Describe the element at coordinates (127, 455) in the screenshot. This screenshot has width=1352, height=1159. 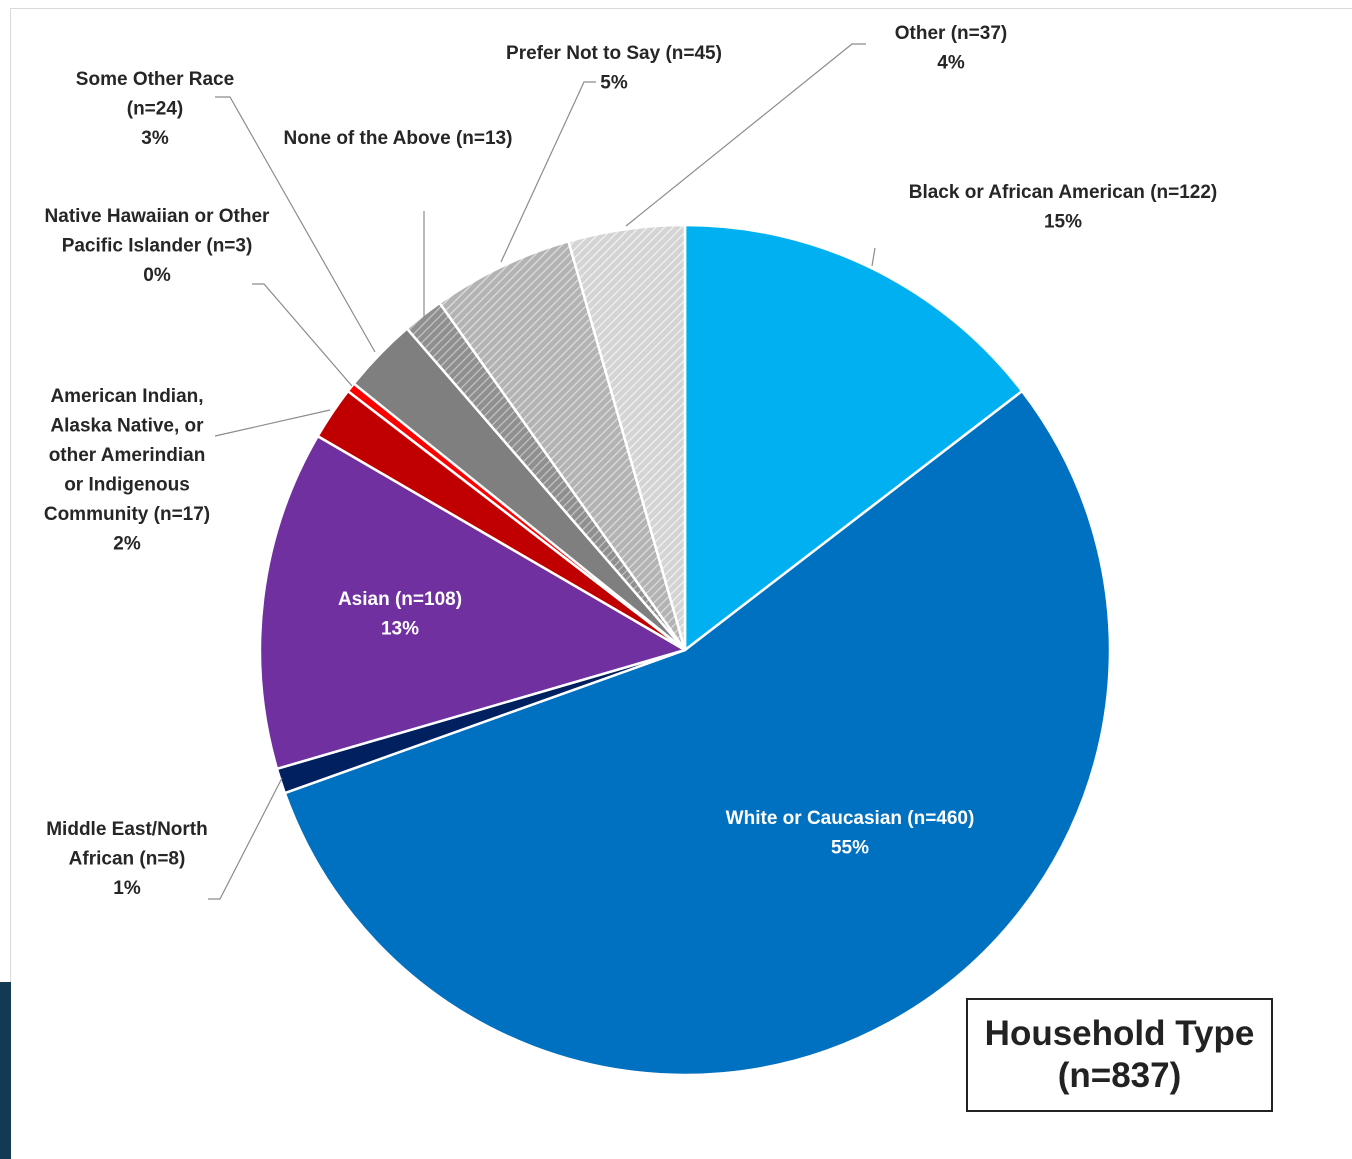
I see `slice-label-line: other Amerindian` at that location.